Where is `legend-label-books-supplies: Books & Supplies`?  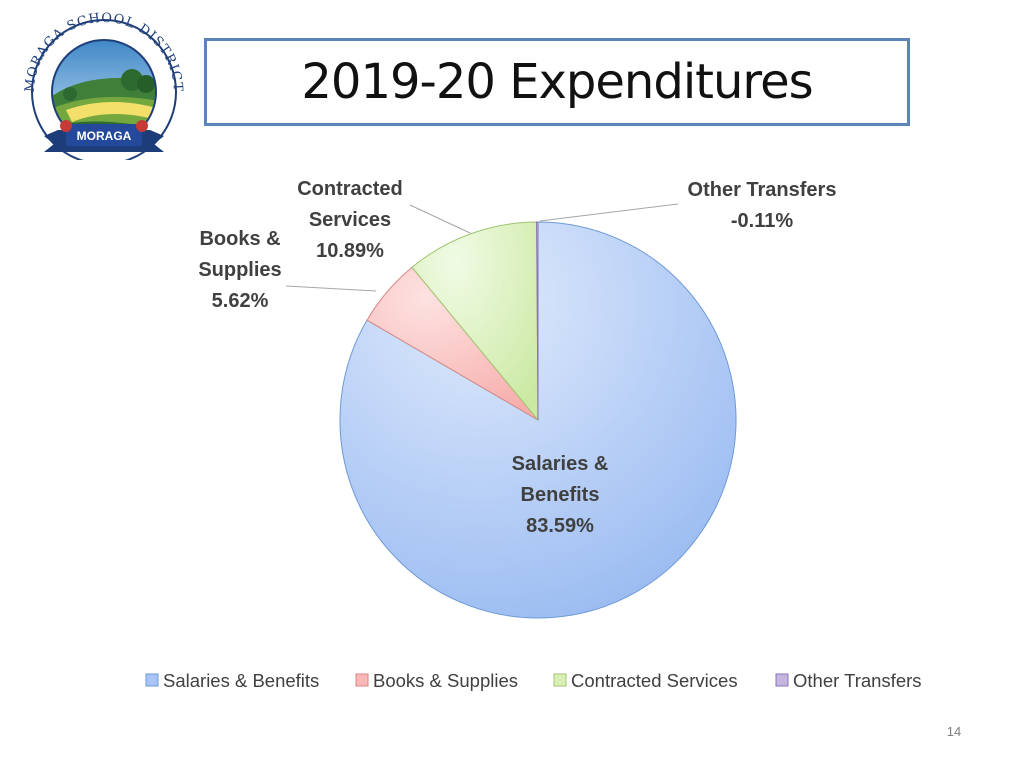 legend-label-books-supplies: Books & Supplies is located at coordinates (445, 680).